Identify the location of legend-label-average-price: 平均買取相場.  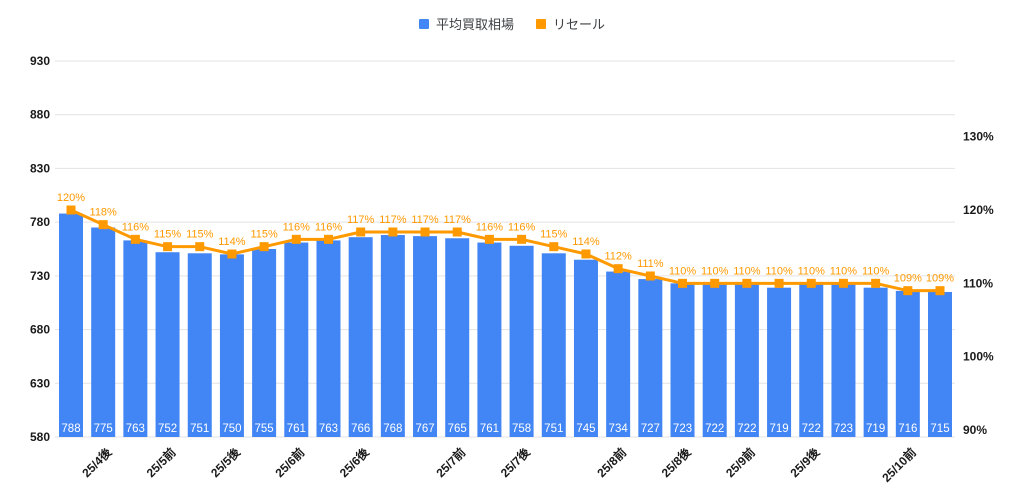
(474, 24).